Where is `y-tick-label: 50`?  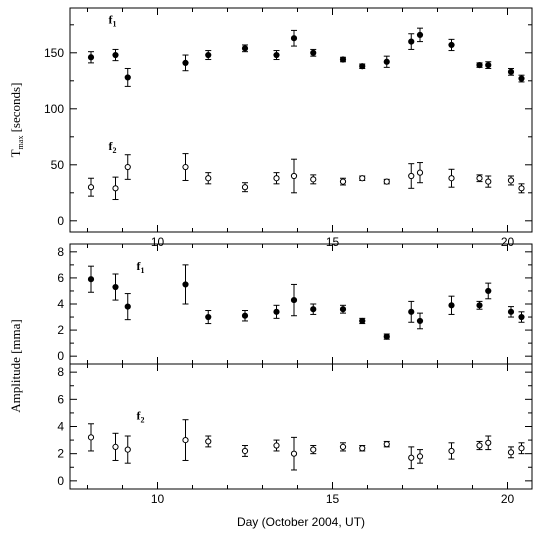 y-tick-label: 50 is located at coordinates (58, 165).